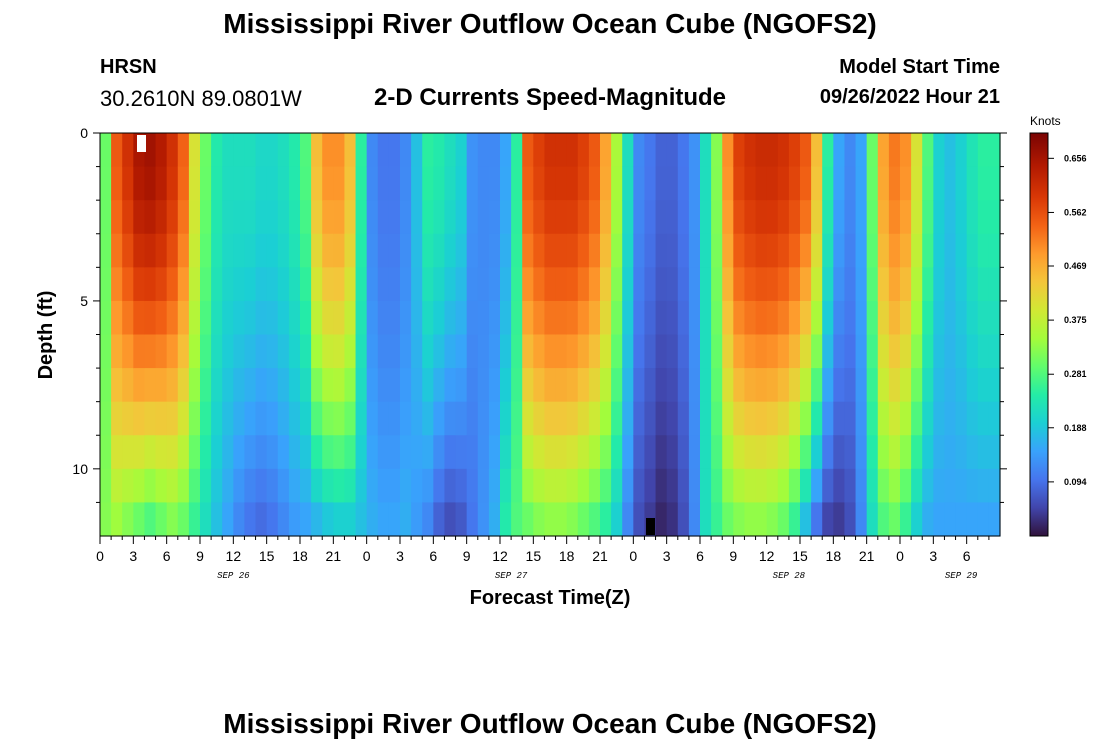  Describe the element at coordinates (100, 556) in the screenshot. I see `x-tick-label: 0` at that location.